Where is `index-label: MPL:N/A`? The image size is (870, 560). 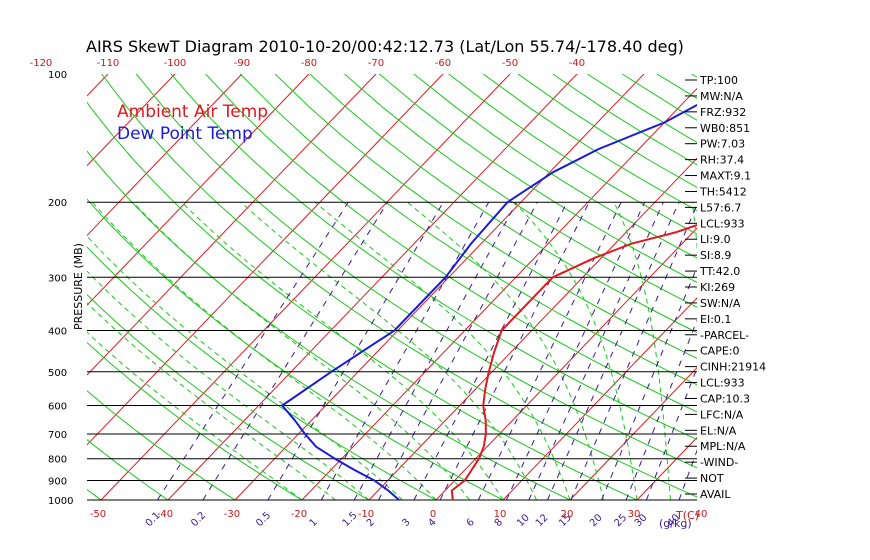
index-label: MPL:N/A is located at coordinates (723, 446).